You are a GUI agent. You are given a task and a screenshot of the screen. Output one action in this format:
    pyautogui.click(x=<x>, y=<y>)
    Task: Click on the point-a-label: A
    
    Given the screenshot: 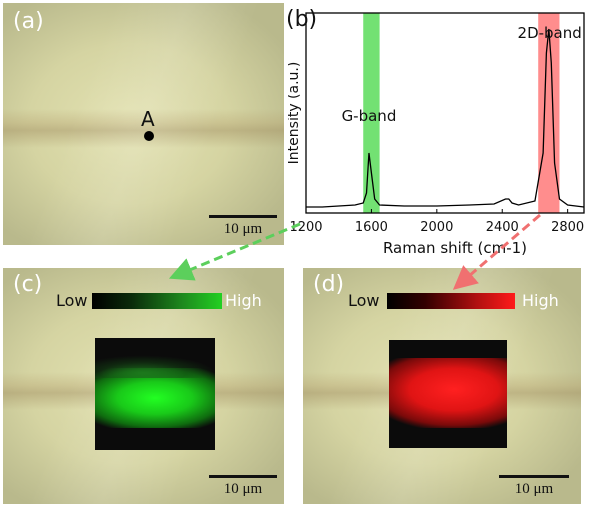 What is the action you would take?
    pyautogui.click(x=148, y=119)
    